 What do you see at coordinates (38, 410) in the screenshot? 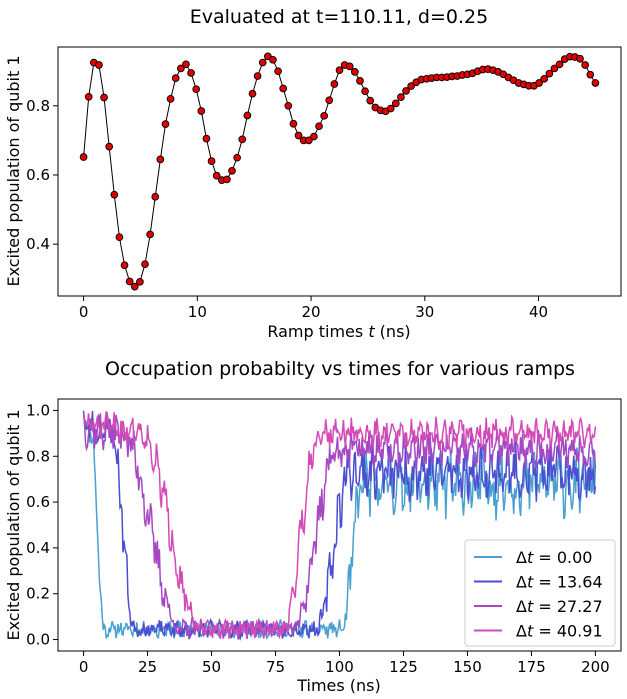
I see `chart-bottom-ytick-label: 1.0` at bounding box center [38, 410].